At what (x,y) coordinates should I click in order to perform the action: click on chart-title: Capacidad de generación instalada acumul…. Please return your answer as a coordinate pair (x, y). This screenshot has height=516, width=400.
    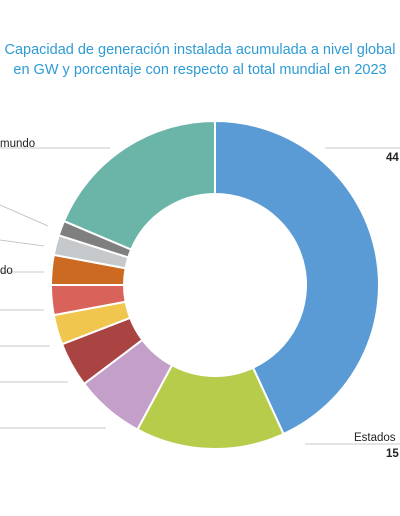
    Looking at the image, I should click on (200, 60).